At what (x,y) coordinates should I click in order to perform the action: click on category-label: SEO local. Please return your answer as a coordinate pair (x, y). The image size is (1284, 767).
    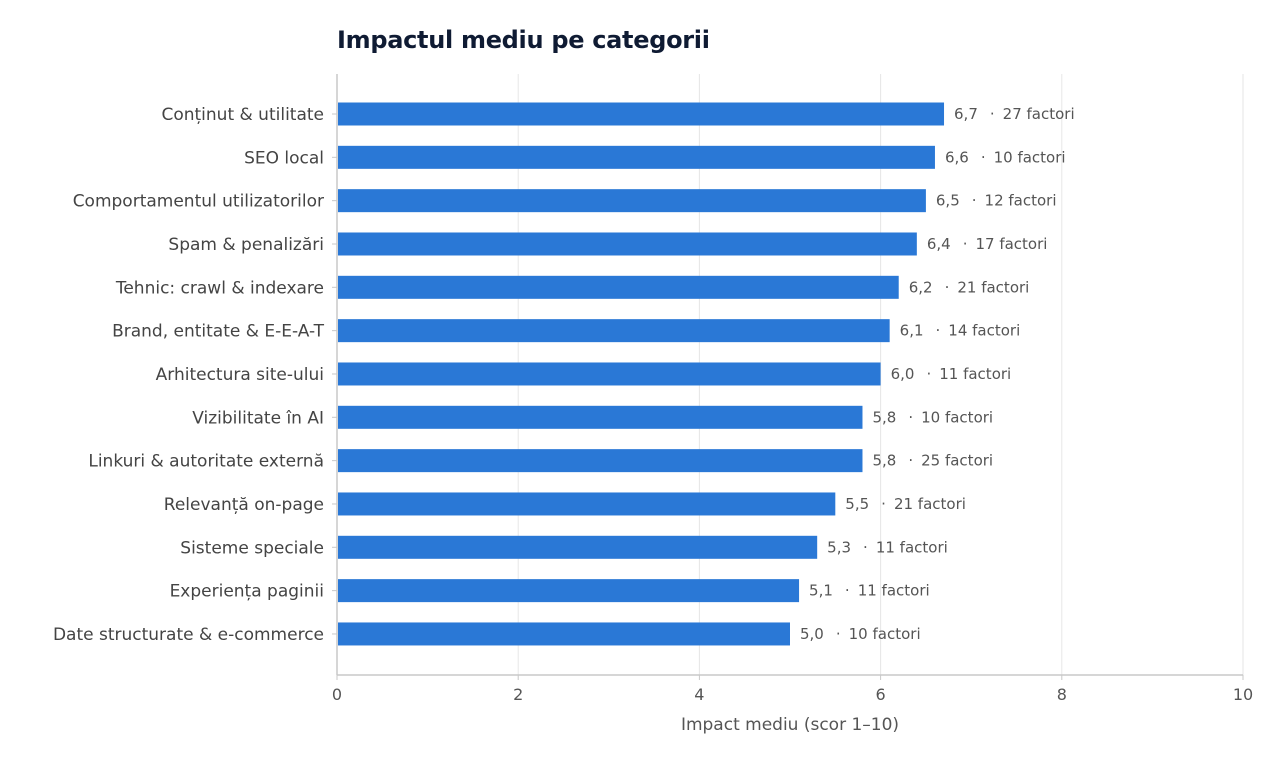
    Looking at the image, I should click on (284, 158).